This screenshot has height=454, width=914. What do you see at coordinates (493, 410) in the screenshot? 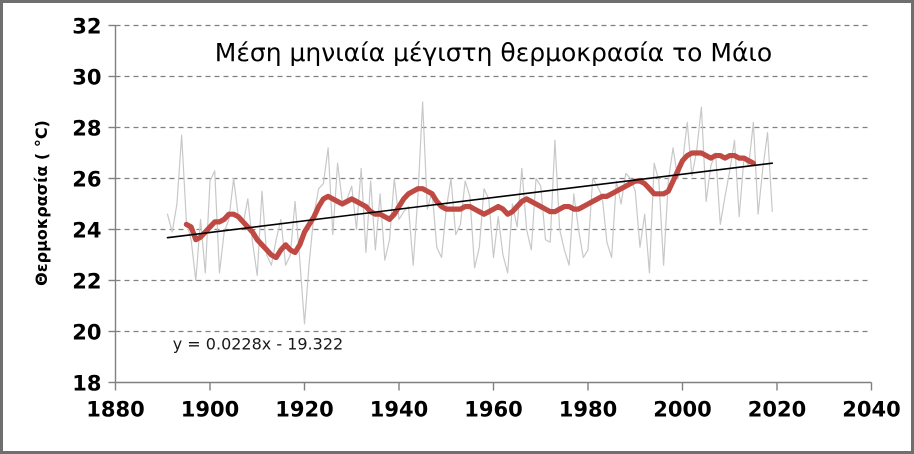
I see `x-tick-label: 1960` at bounding box center [493, 410].